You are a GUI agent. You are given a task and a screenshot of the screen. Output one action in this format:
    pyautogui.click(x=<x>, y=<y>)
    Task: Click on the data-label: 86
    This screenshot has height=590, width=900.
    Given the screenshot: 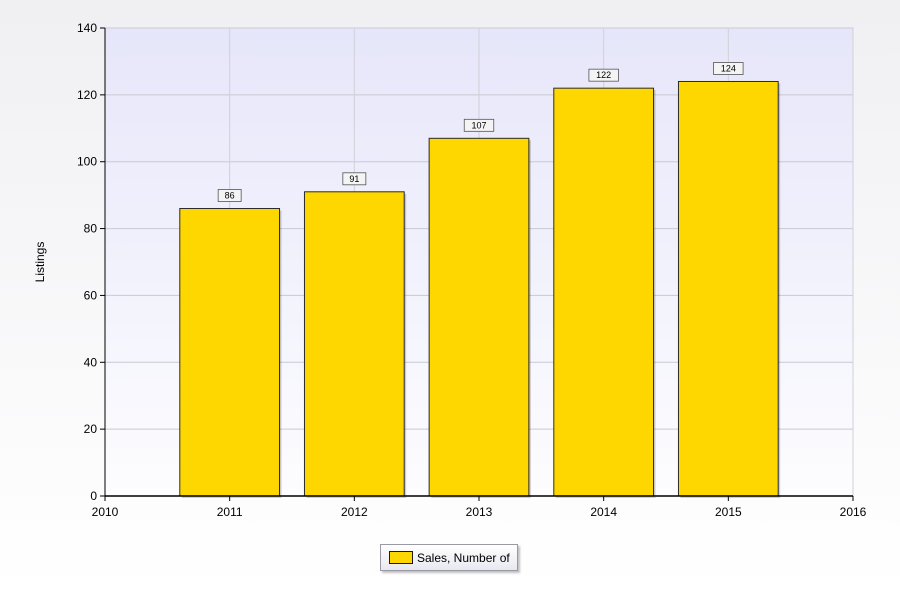 What is the action you would take?
    pyautogui.click(x=230, y=196)
    